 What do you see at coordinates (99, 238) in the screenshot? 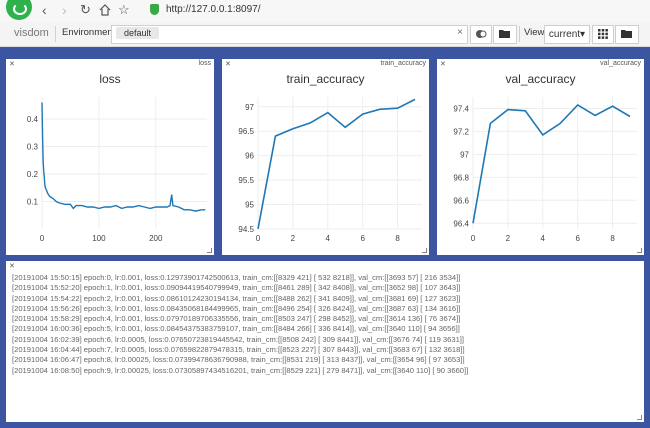
I see `x-tick-label: 100` at bounding box center [99, 238].